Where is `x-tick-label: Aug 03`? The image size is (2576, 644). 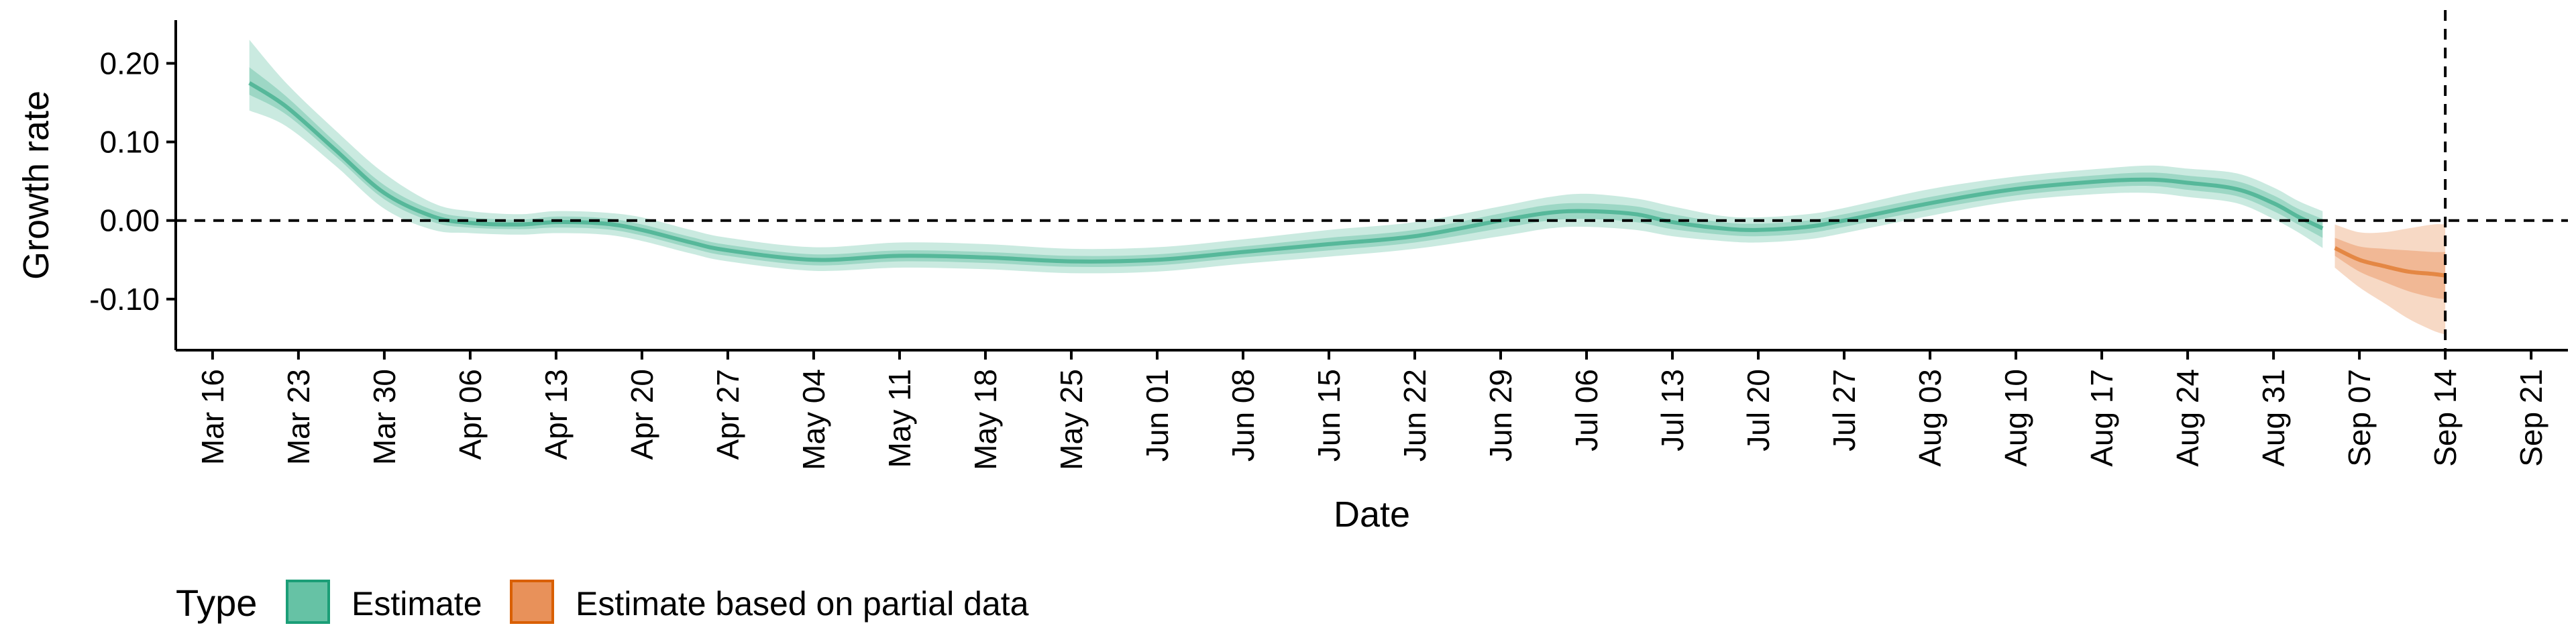
x-tick-label: Aug 03 is located at coordinates (1930, 418).